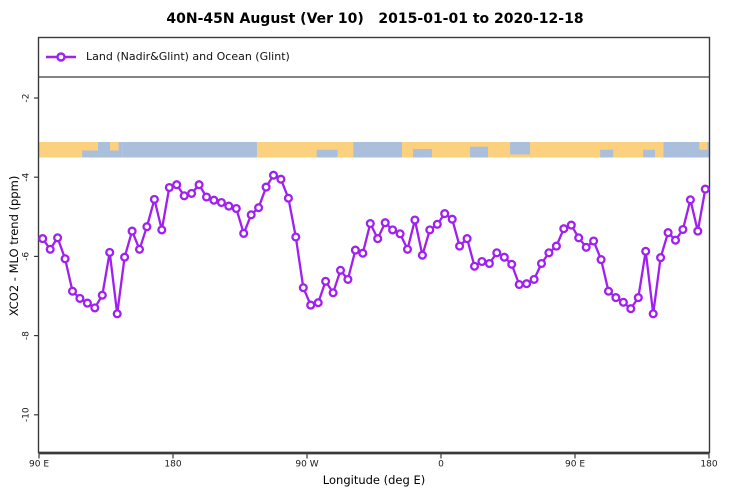 This screenshot has height=500, width=750. Describe the element at coordinates (27, 176) in the screenshot. I see `svg-text: -4` at that location.